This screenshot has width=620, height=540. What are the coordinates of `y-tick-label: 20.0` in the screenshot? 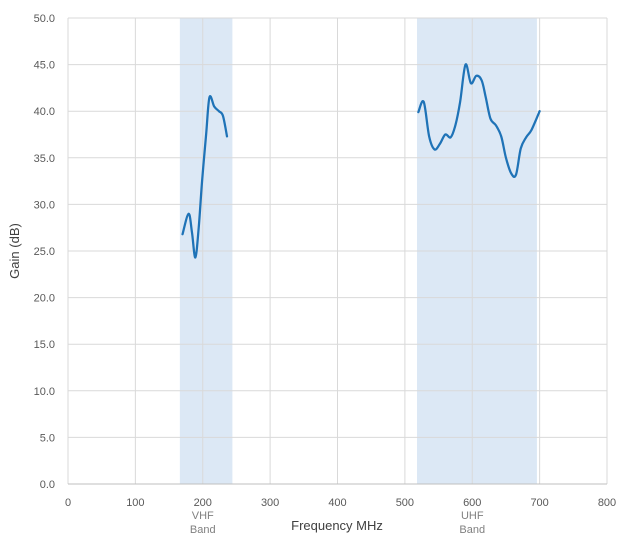 It's located at (44, 299).